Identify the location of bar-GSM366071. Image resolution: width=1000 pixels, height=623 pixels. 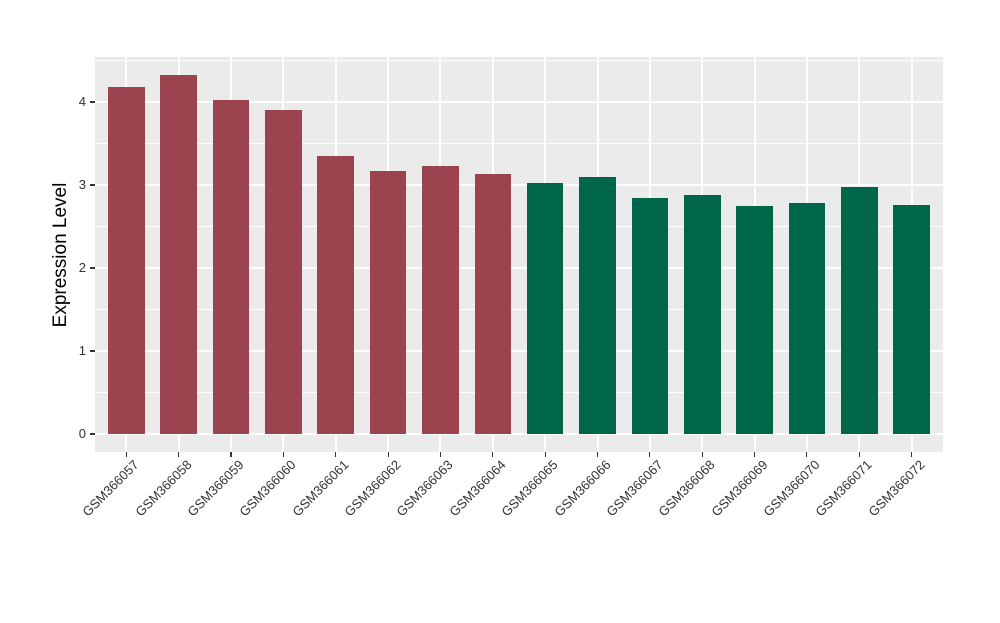
(859, 310).